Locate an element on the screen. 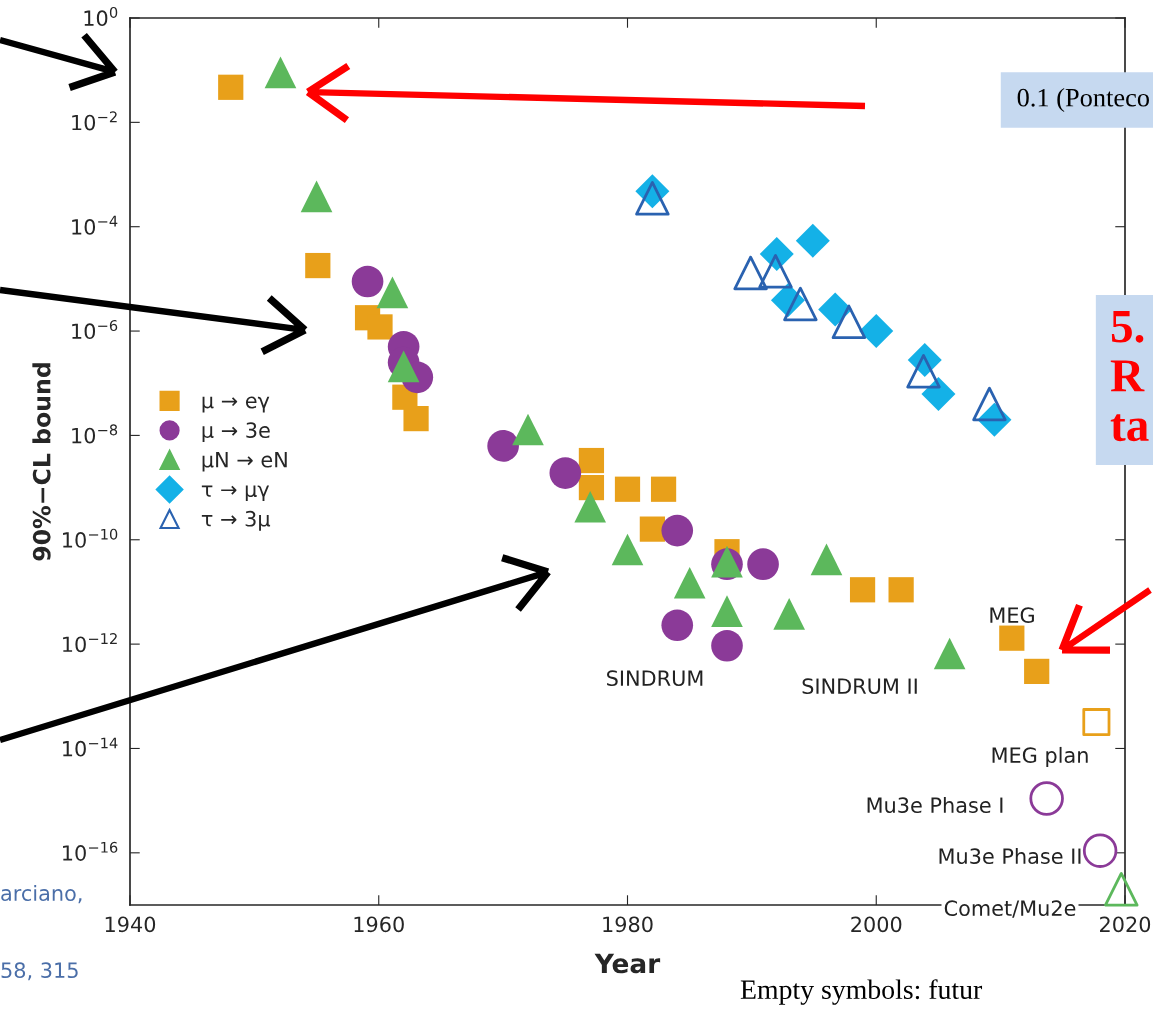 The width and height of the screenshot is (1153, 1009). y-tick-label: 10$^{−12}$ is located at coordinates (90, 643).